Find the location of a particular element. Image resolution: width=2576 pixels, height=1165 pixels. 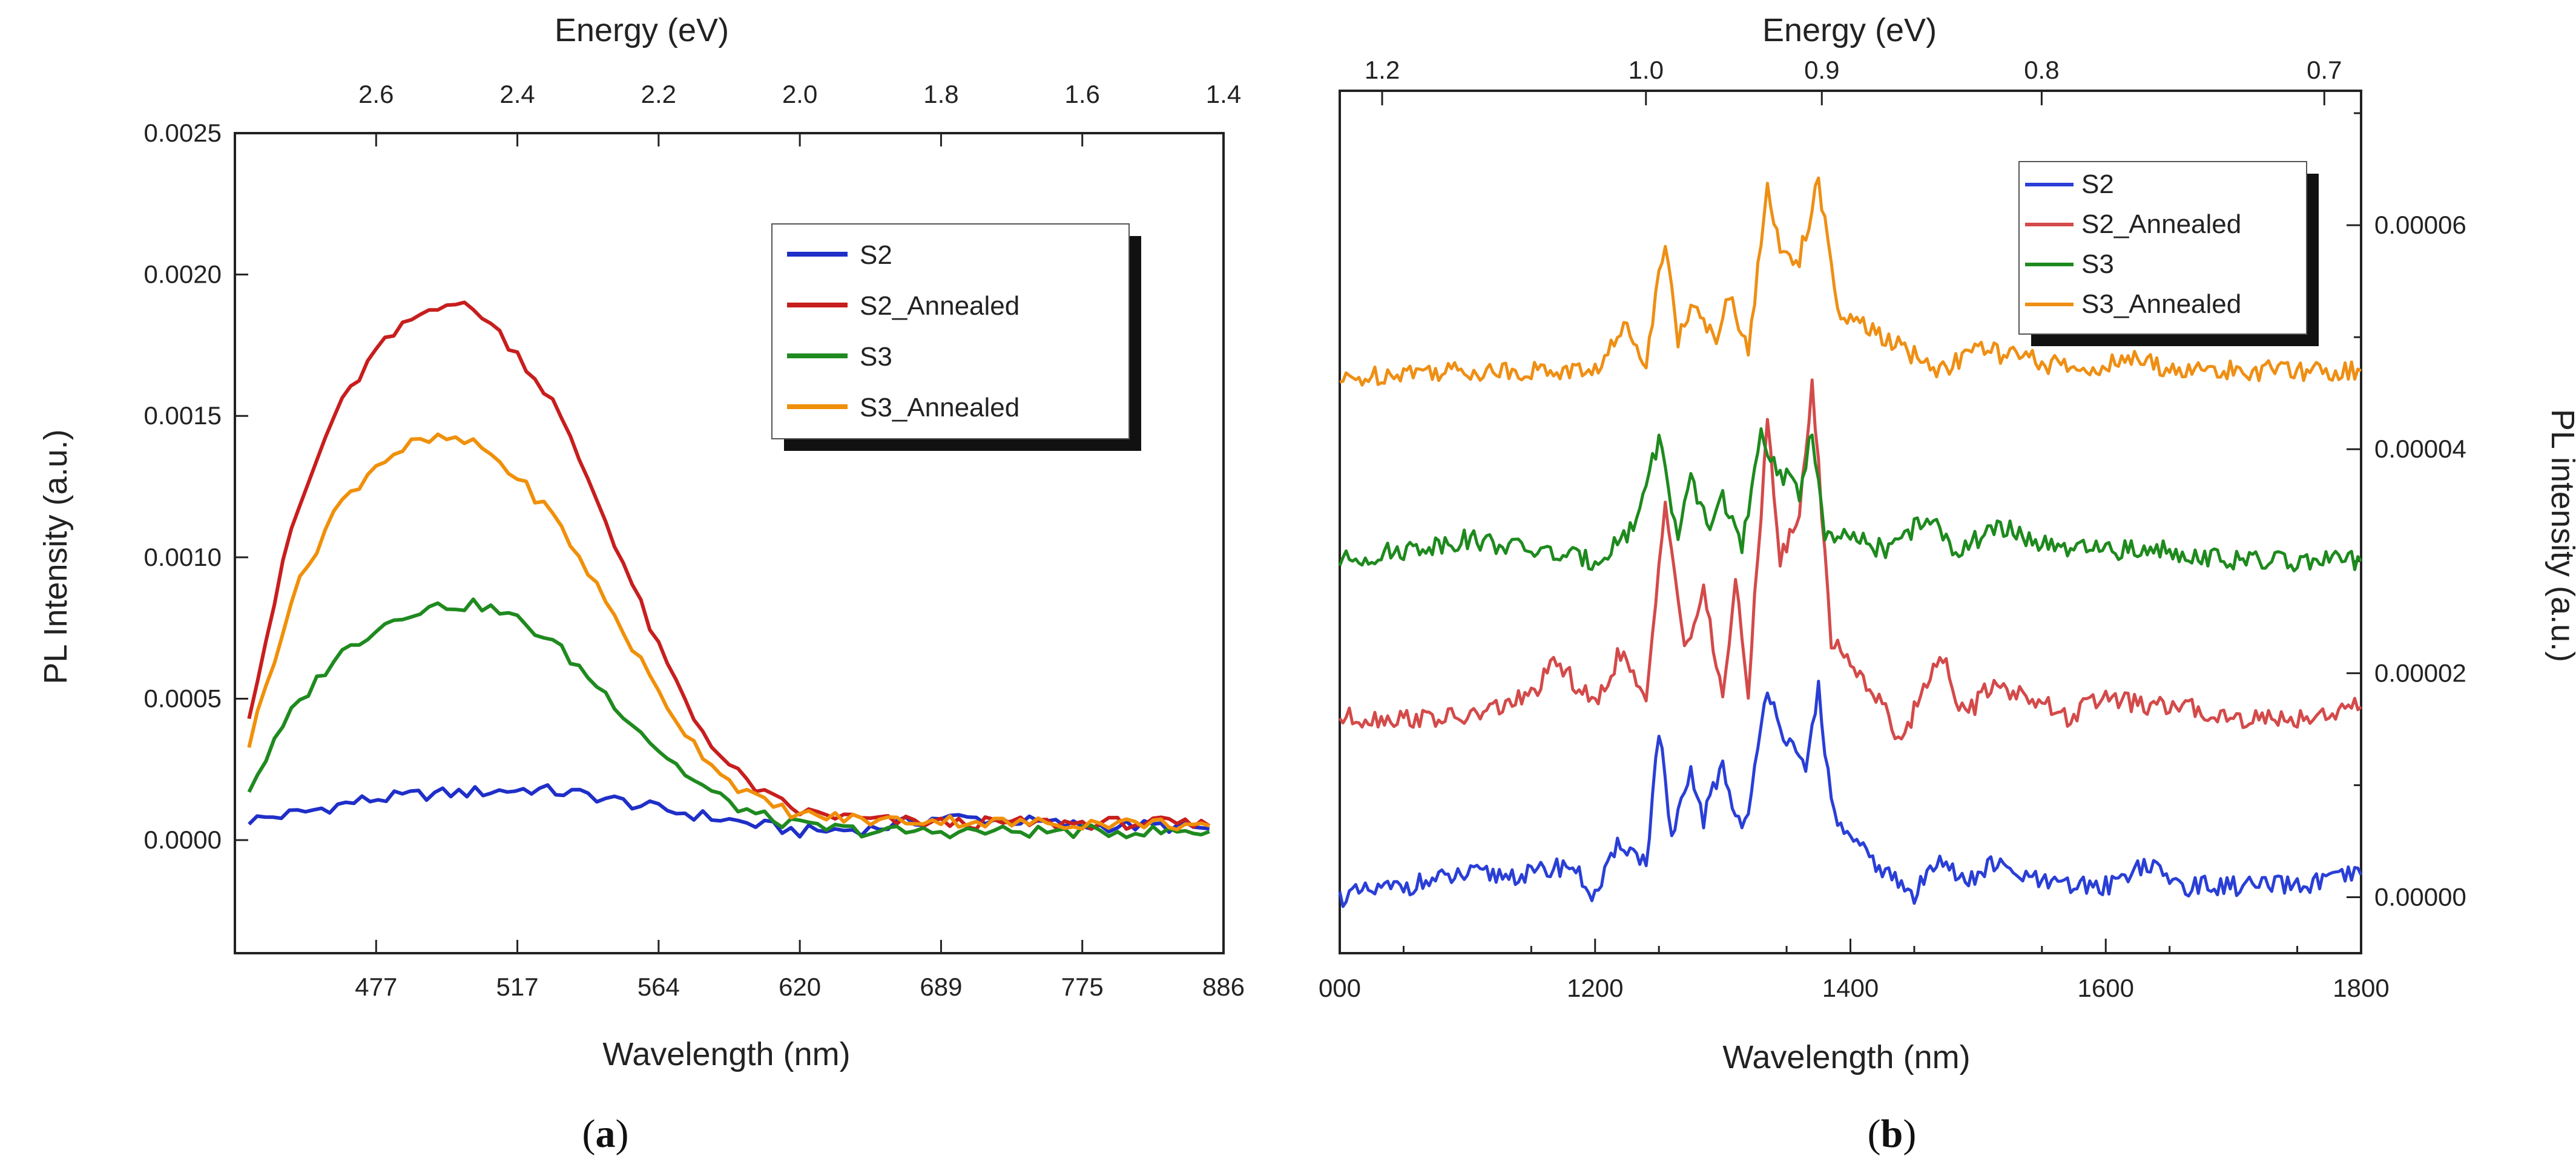

panel-a-top-tick-label: 1.4 is located at coordinates (1223, 94).